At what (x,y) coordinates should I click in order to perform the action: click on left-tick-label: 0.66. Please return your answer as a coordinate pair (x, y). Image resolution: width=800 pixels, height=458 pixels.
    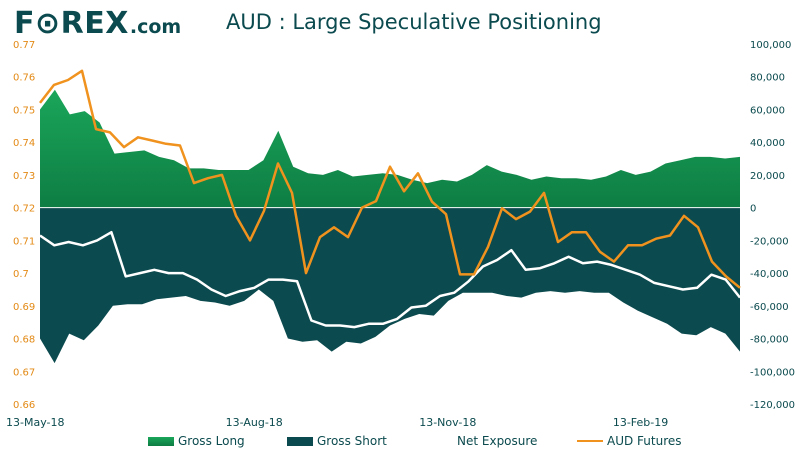
    Looking at the image, I should click on (24, 405).